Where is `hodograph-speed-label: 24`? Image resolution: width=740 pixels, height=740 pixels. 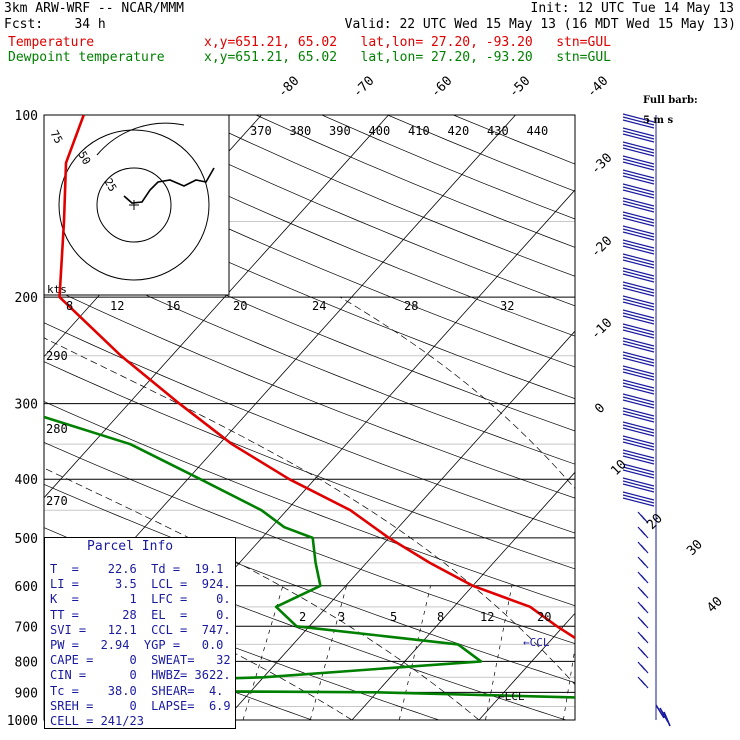
hodograph-speed-label: 24 is located at coordinates (319, 306).